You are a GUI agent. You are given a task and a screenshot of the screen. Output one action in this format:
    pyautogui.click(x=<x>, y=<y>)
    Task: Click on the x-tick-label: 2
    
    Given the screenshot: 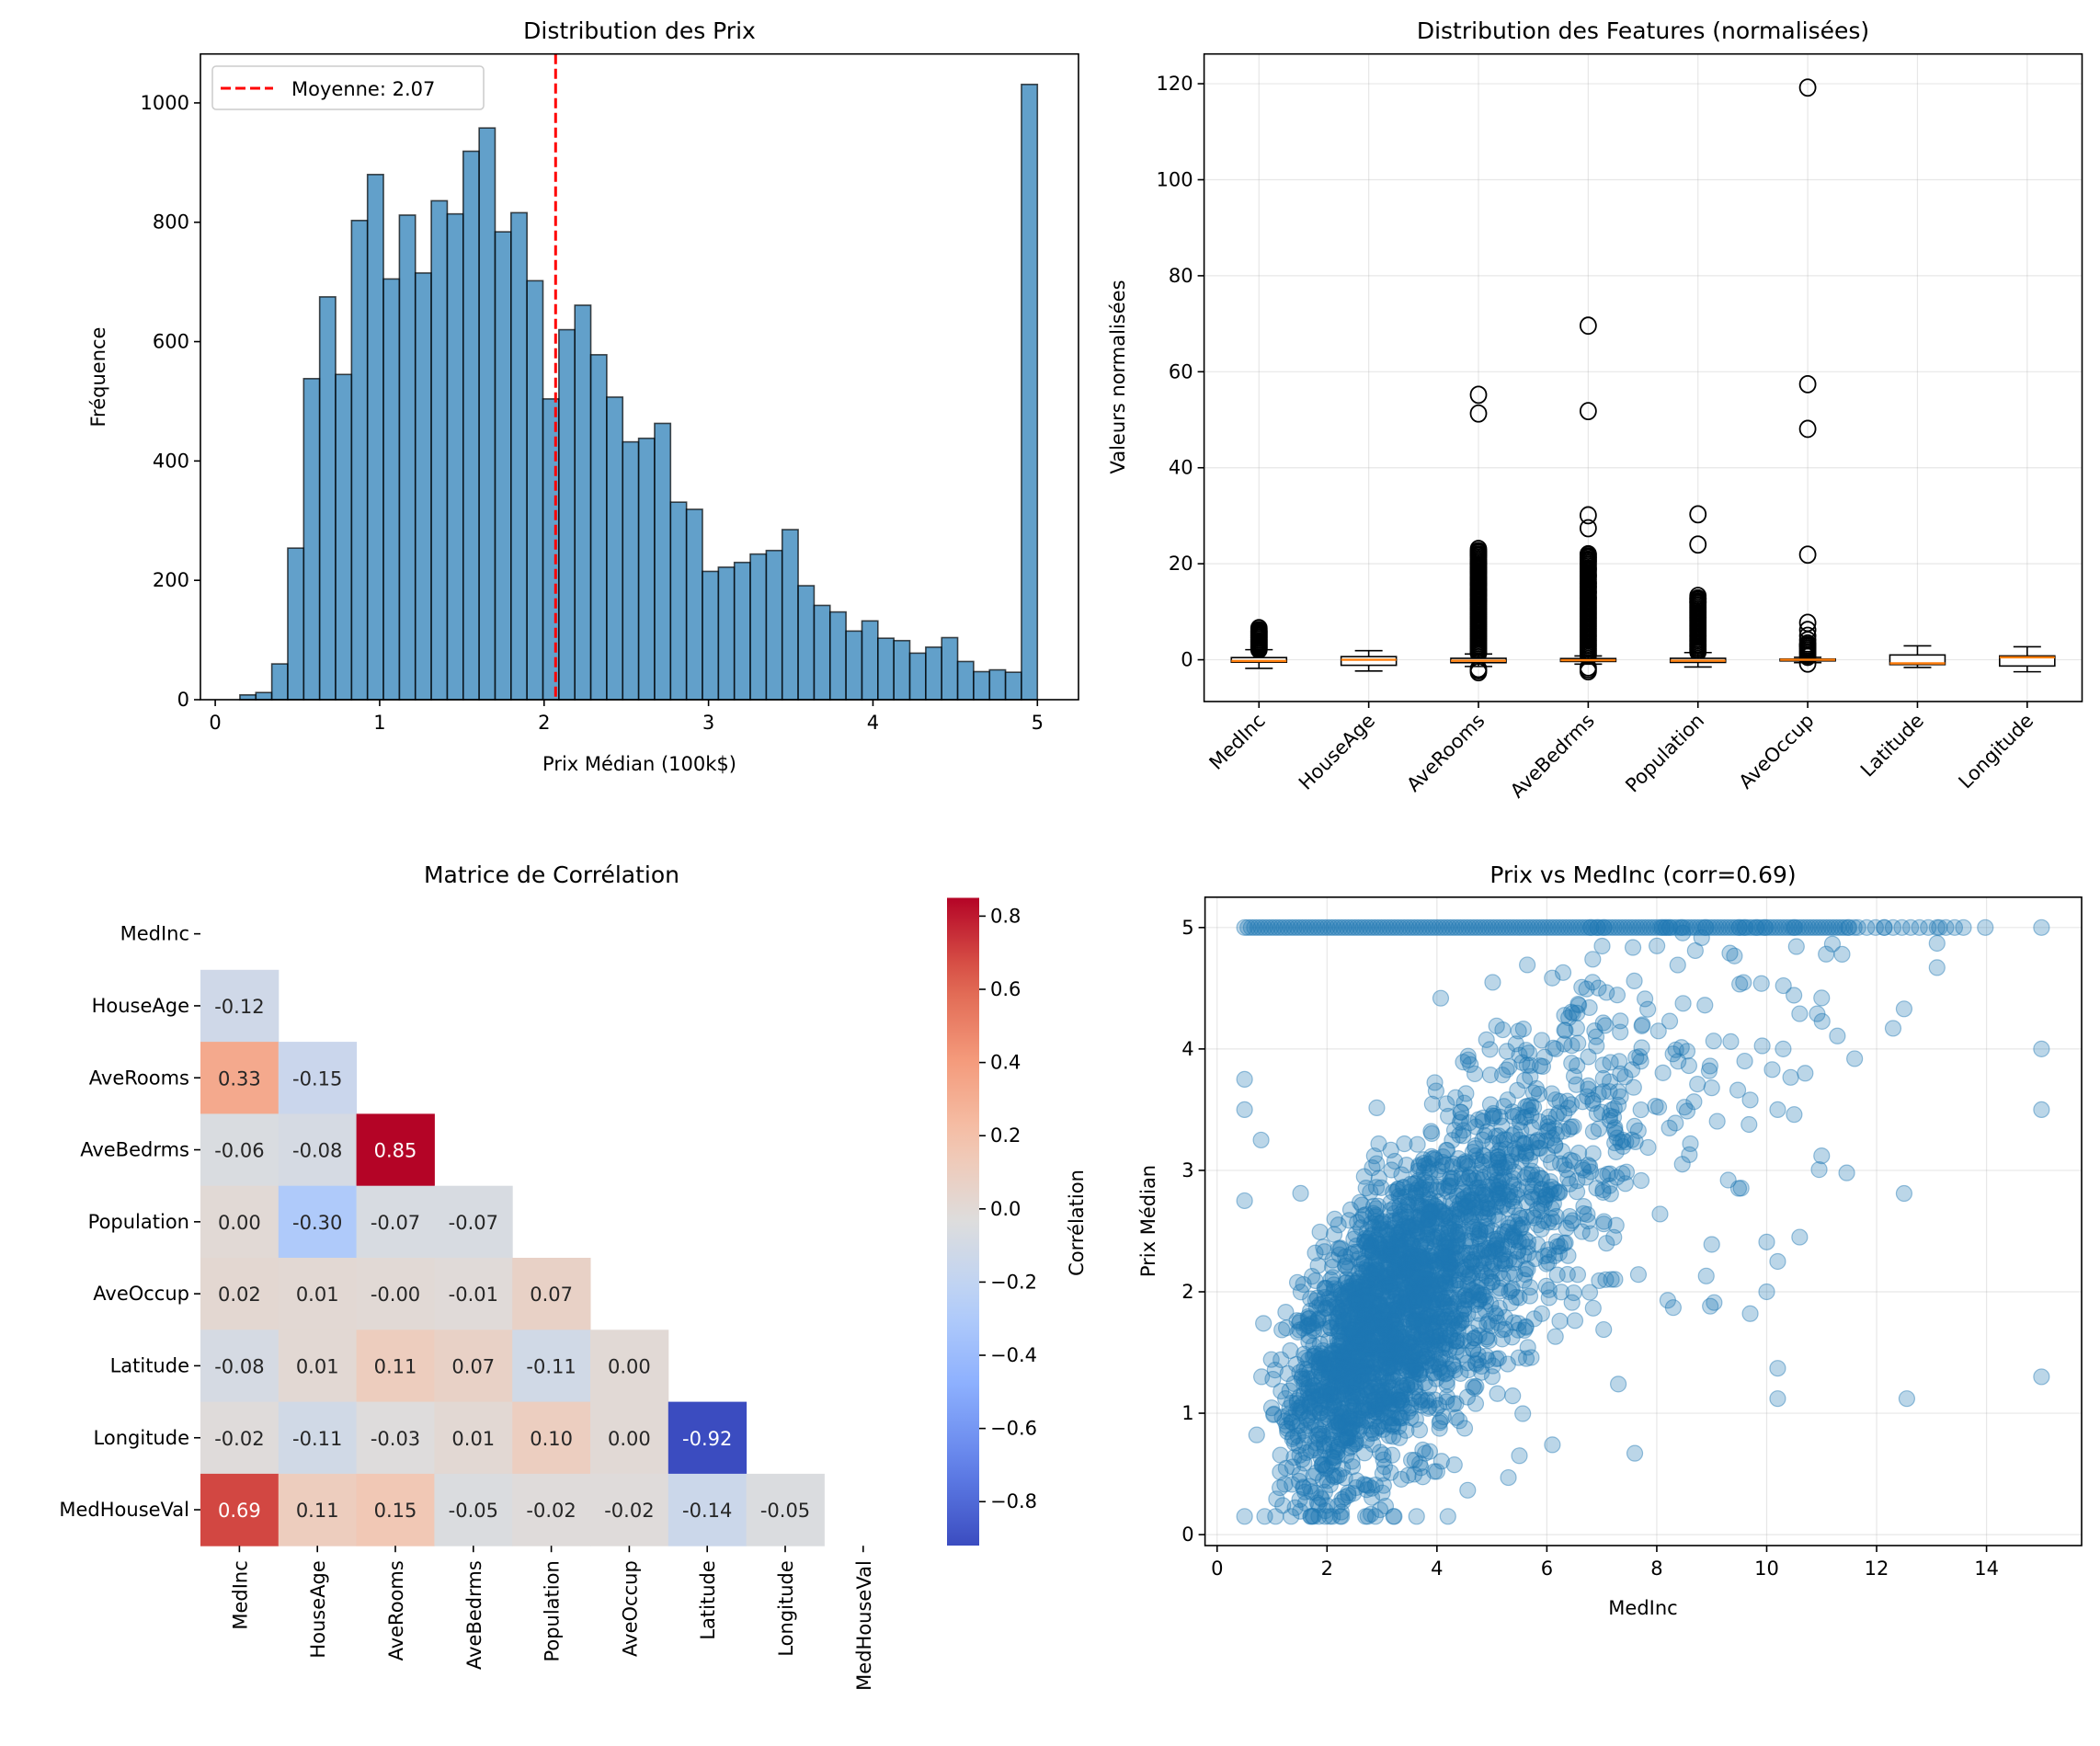 What is the action you would take?
    pyautogui.click(x=544, y=723)
    